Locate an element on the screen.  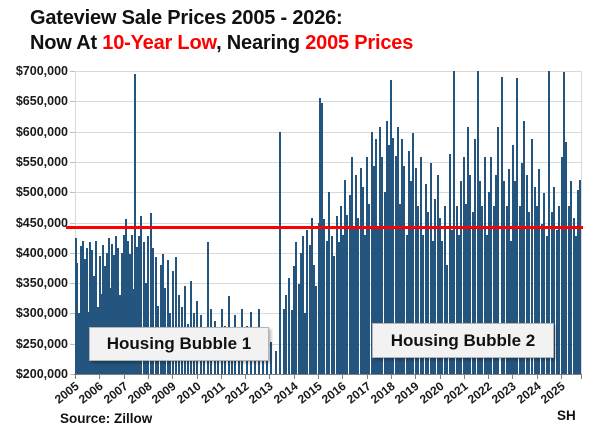
plot-border-right is located at coordinates (581, 222).